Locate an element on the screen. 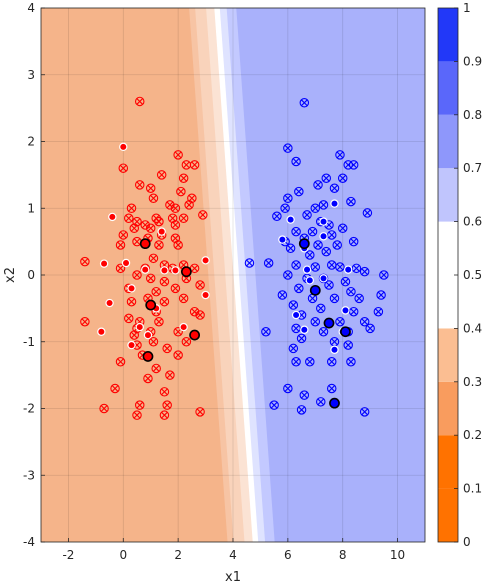  x-tick-label: -2 is located at coordinates (68, 555).